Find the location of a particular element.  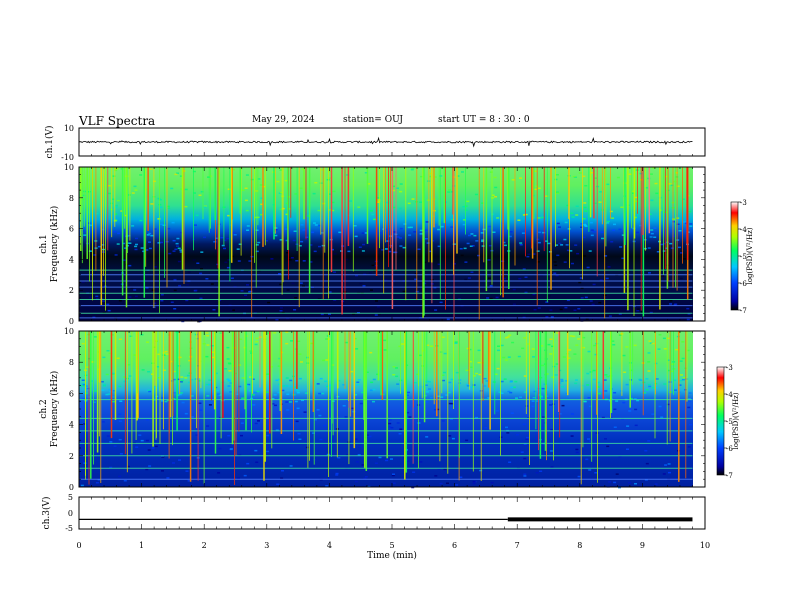

colorbar-tick-label: -3 is located at coordinates (743, 203).